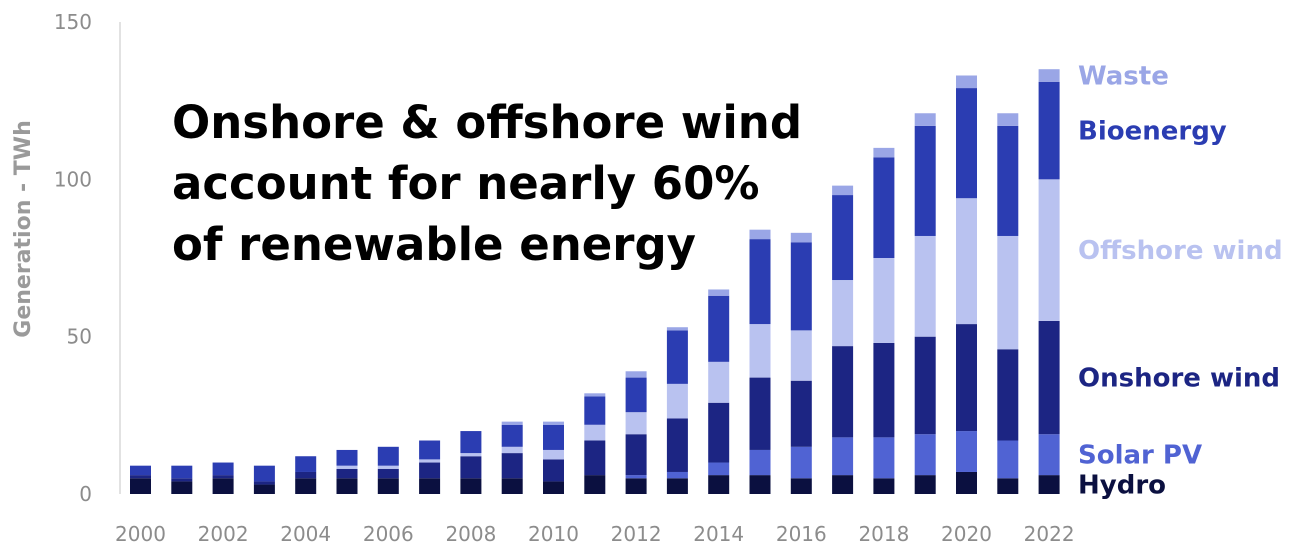 Image resolution: width=1299 pixels, height=558 pixels. I want to click on annotation-line: of renewable energy, so click(434, 244).